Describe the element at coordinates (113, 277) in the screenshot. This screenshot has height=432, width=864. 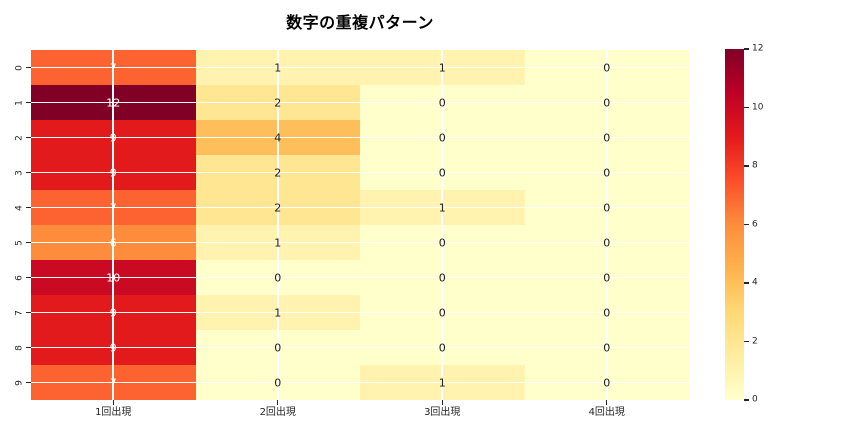
I see `cell-value-label: 10` at that location.